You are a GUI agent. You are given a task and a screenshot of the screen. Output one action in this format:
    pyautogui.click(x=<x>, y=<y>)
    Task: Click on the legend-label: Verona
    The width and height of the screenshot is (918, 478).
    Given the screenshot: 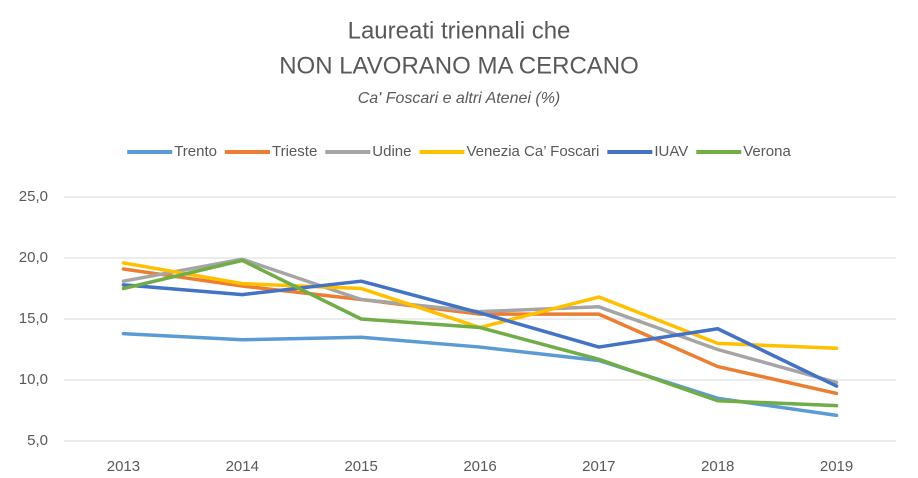 What is the action you would take?
    pyautogui.click(x=767, y=151)
    